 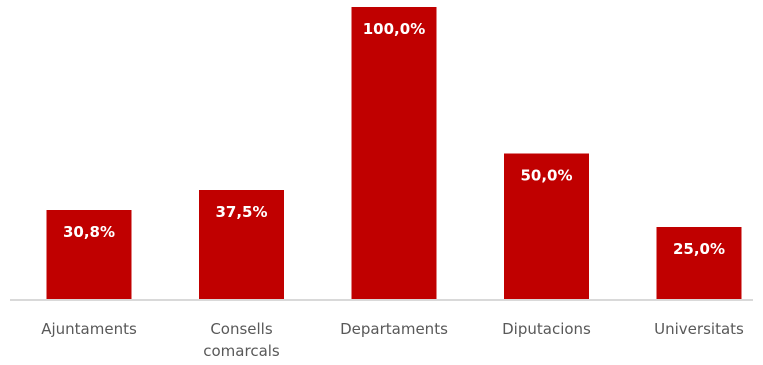 What do you see at coordinates (241, 212) in the screenshot?
I see `value-label-1: 37,5%` at bounding box center [241, 212].